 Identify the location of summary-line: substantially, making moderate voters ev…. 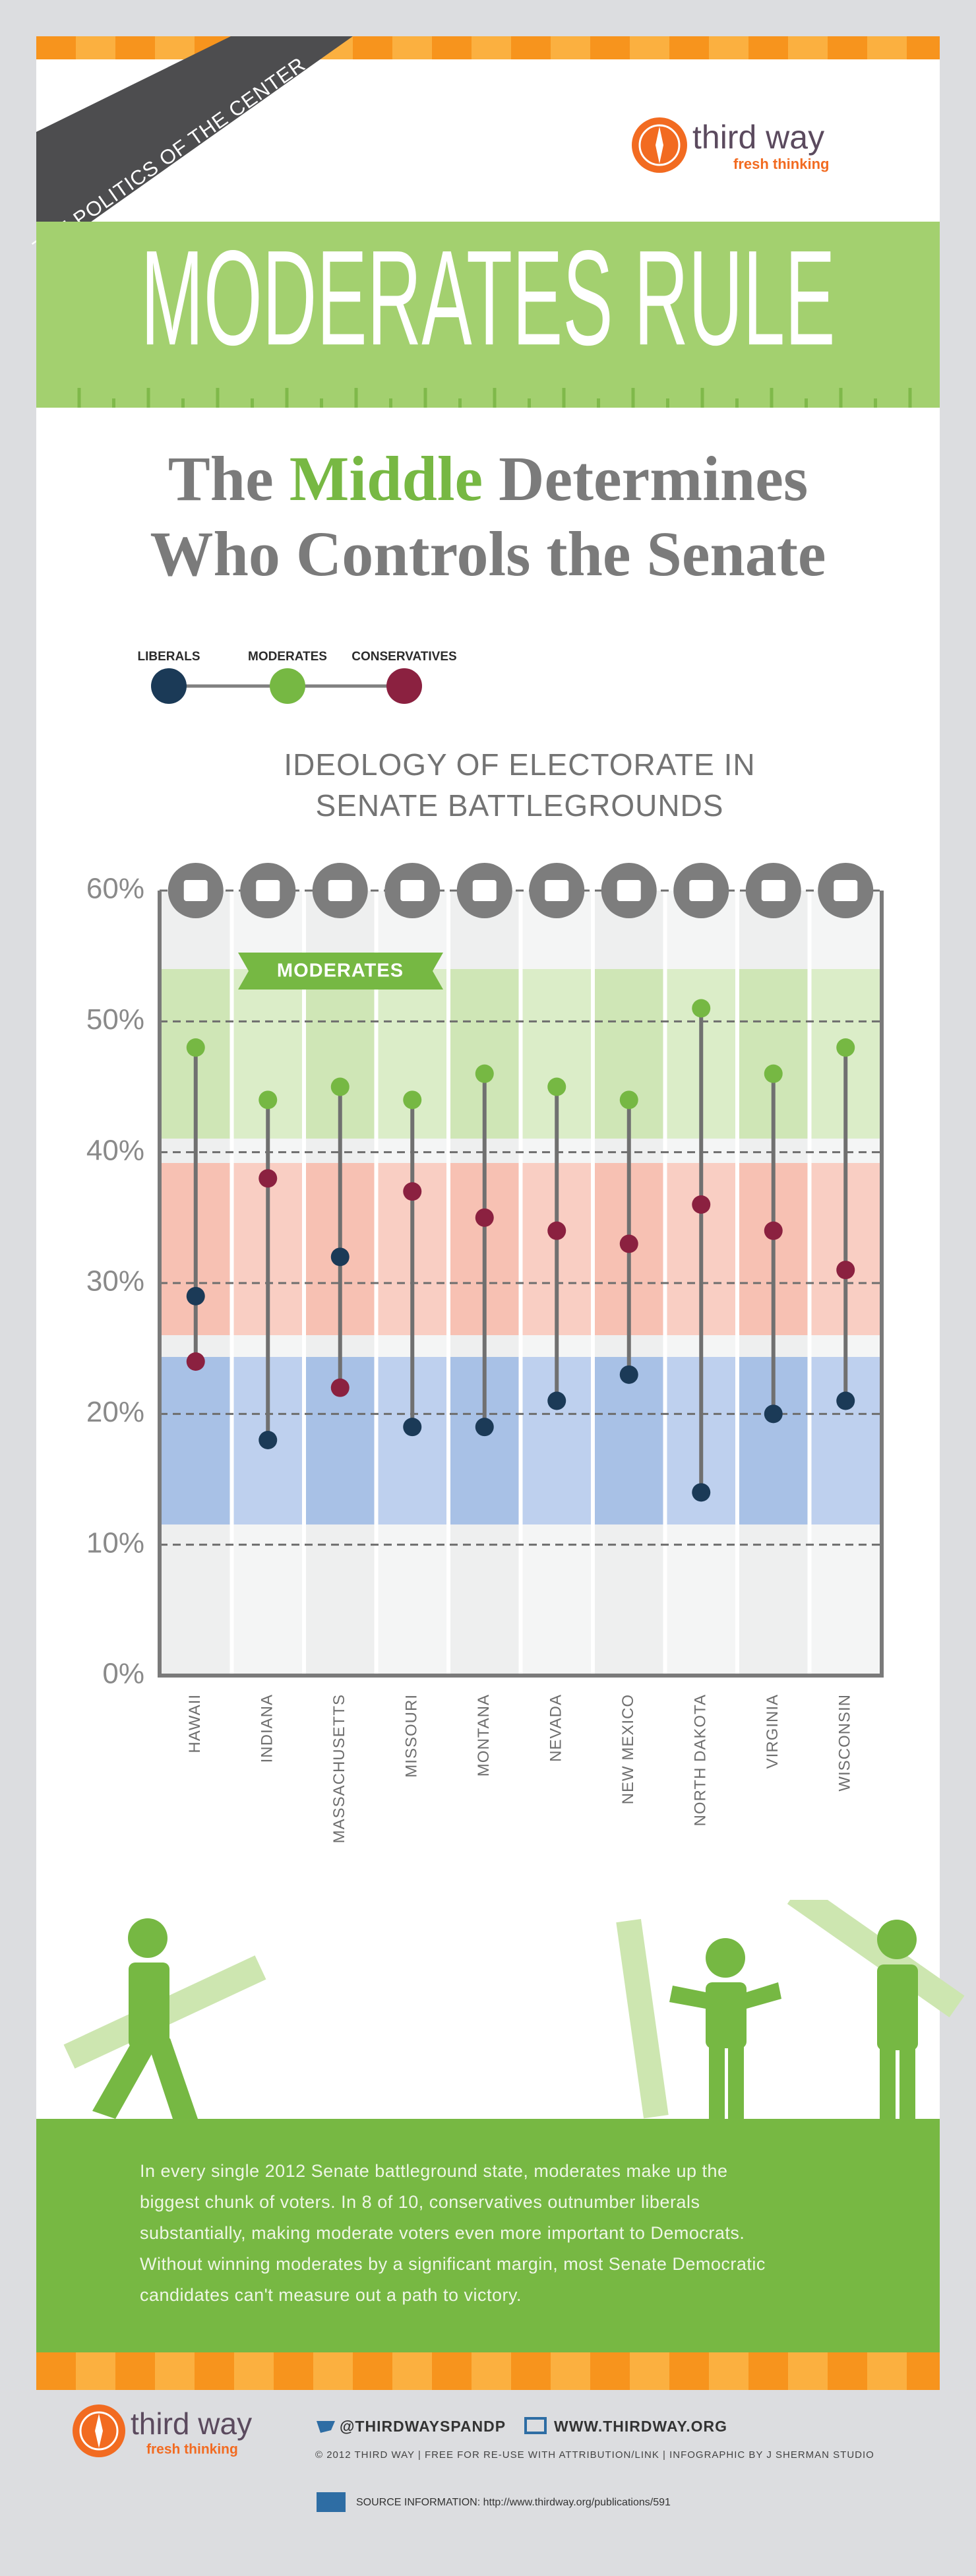
(442, 2233).